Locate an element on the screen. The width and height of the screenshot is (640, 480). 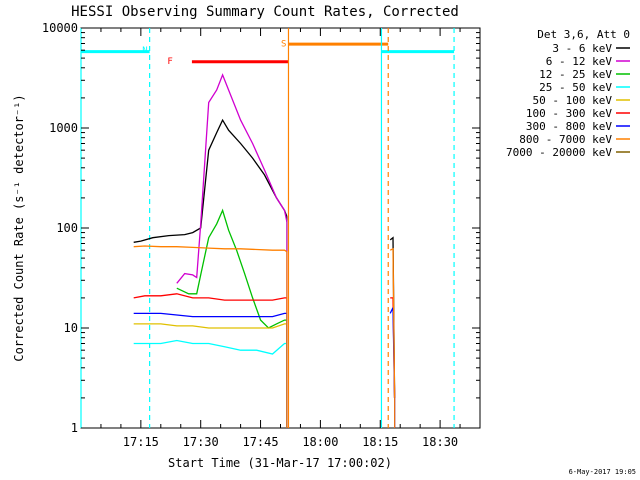
legend-entry: 25 - 50 keV is located at coordinates (575, 87).